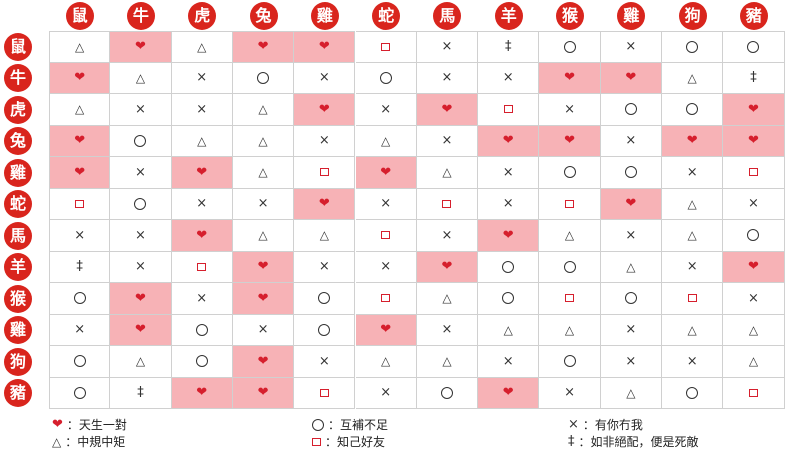  Describe the element at coordinates (18, 393) in the screenshot. I see `row-header: 豬` at that location.